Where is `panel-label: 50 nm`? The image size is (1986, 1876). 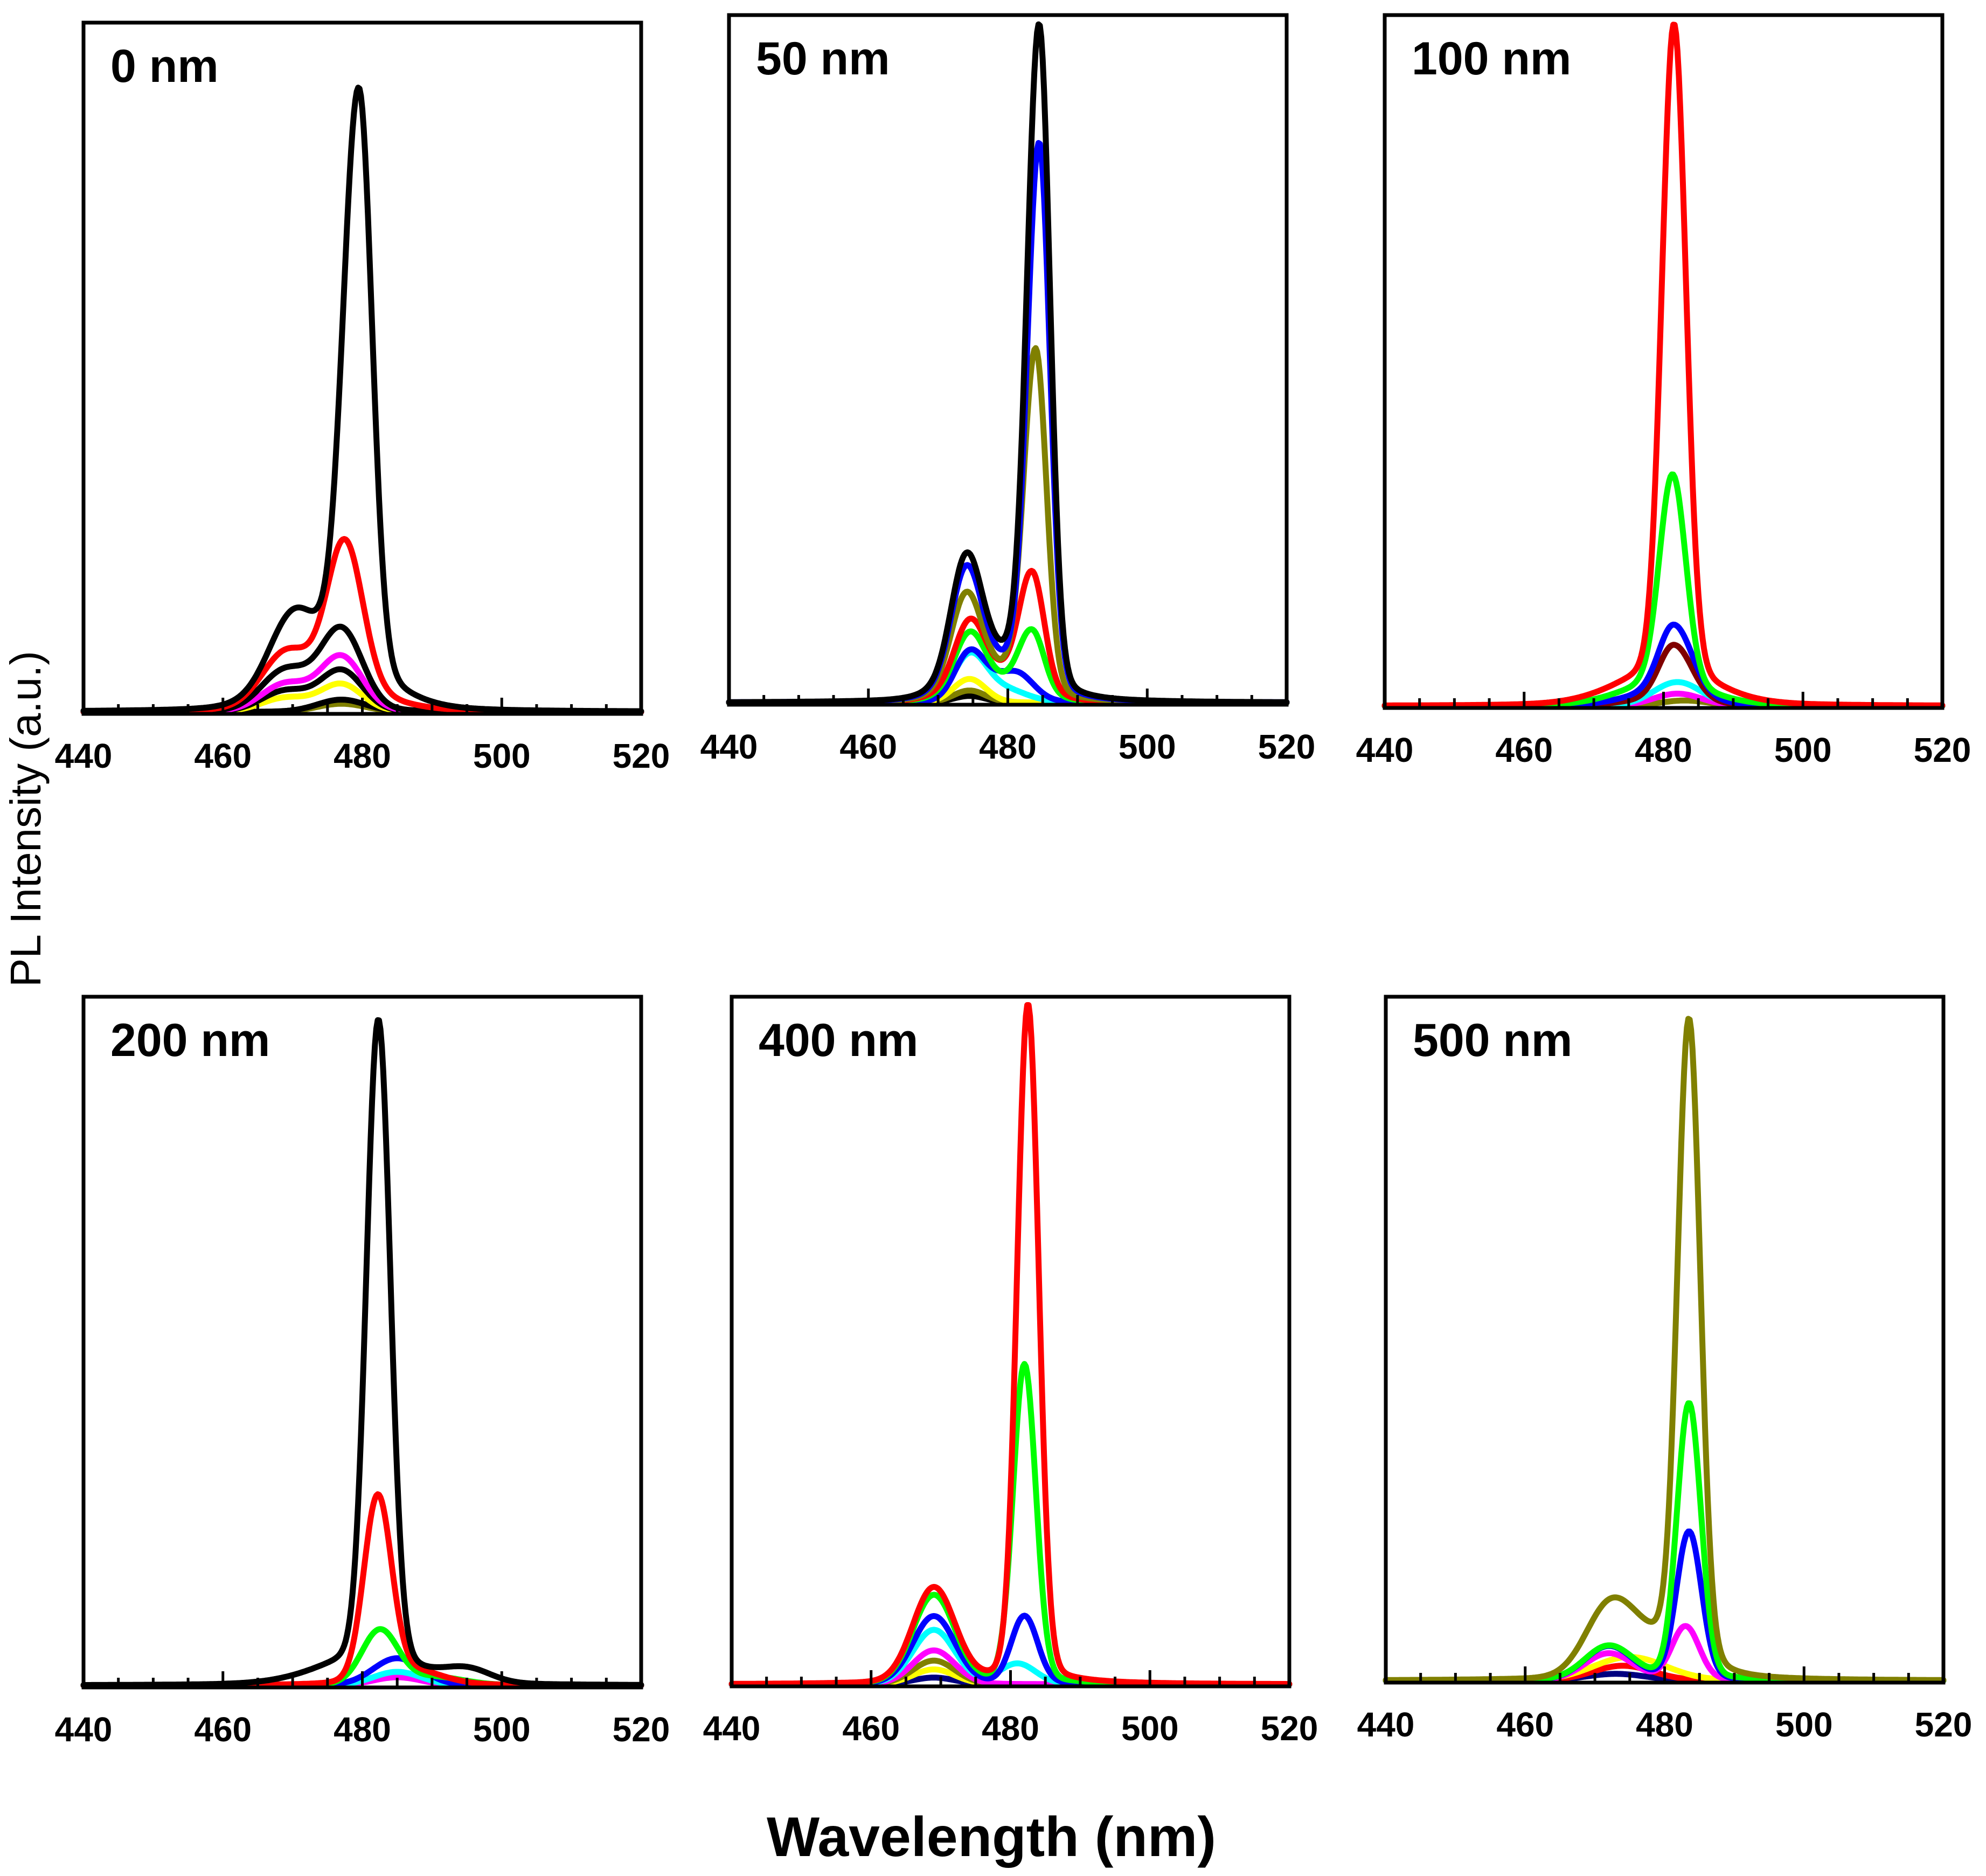 panel-label: 50 nm is located at coordinates (823, 59).